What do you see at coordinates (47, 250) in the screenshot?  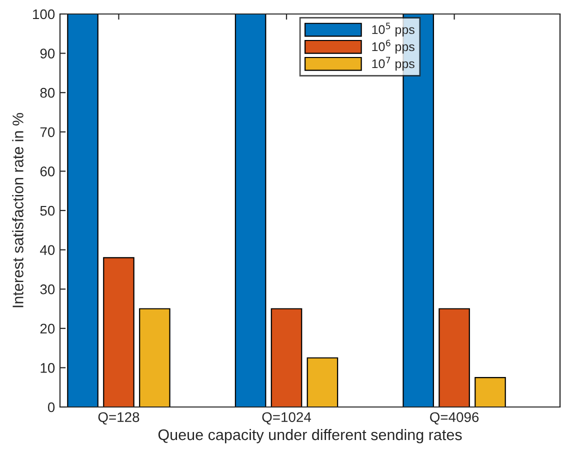 I see `y-tick-label: 40` at bounding box center [47, 250].